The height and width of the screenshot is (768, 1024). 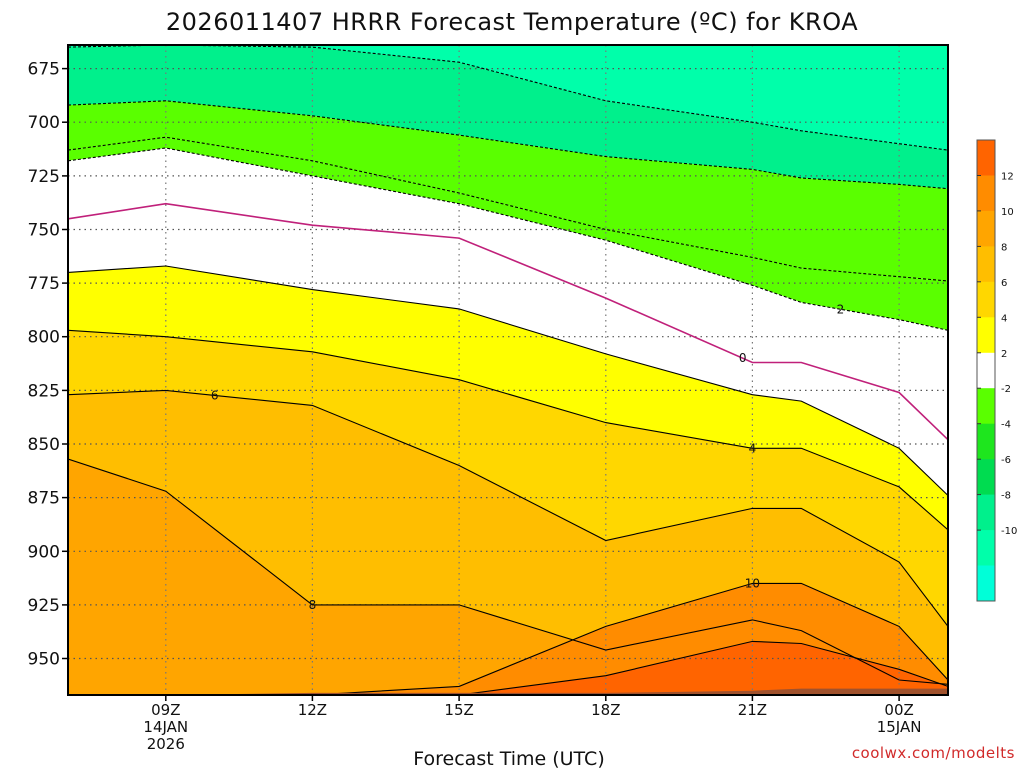 I want to click on x-tick-label-00Z-1: 15JAN, so click(x=899, y=727).